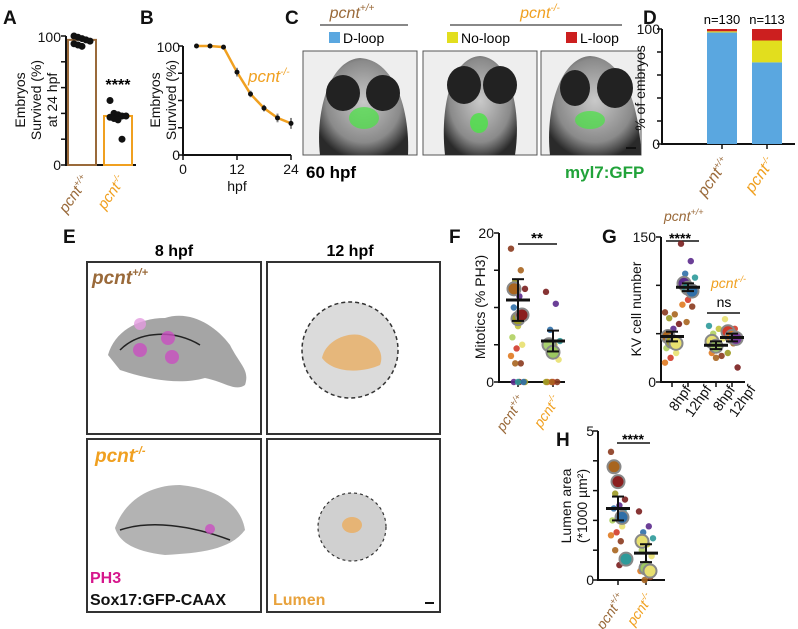 This screenshot has width=798, height=629. Describe the element at coordinates (640, 88) in the screenshot. I see `y-axis-title: % of embryos` at that location.